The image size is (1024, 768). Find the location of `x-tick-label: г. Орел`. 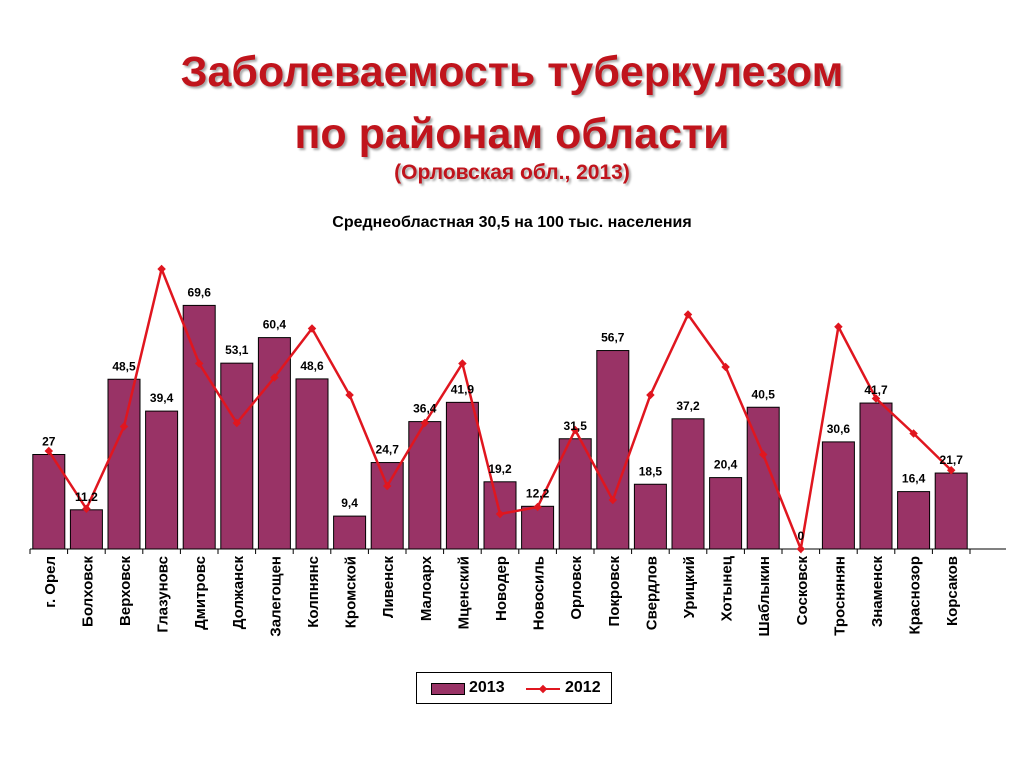

x-tick-label: г. Орел is located at coordinates (50, 582).